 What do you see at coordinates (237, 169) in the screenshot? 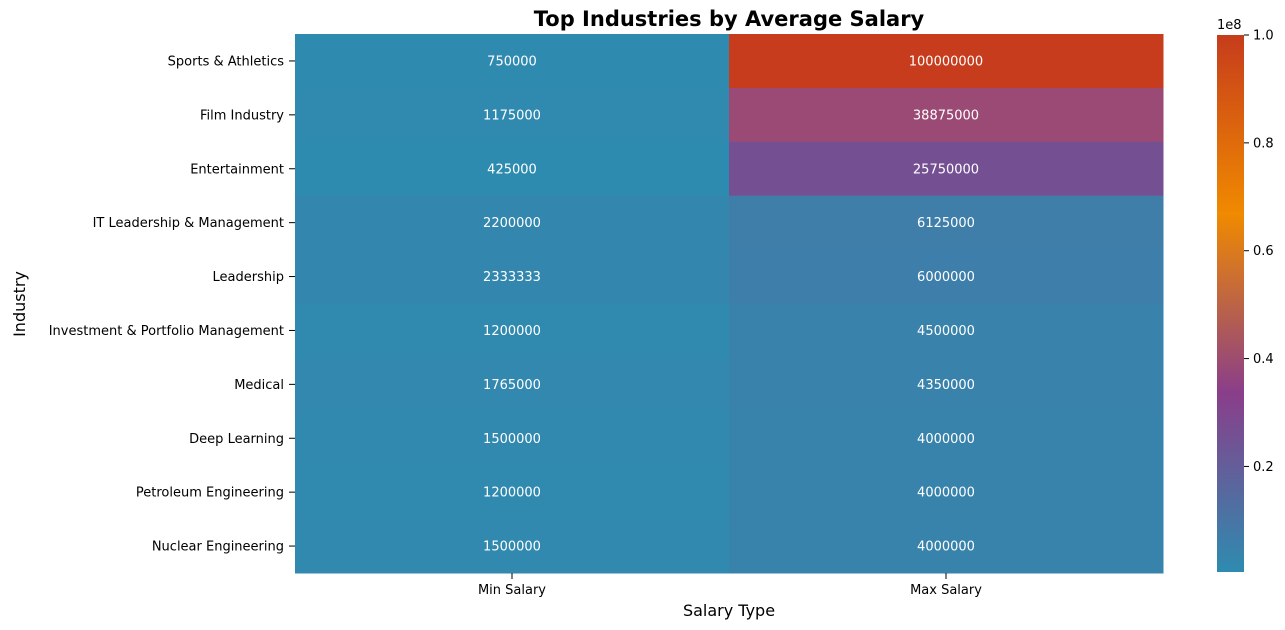
I see `y-tick-label: Entertainment` at bounding box center [237, 169].